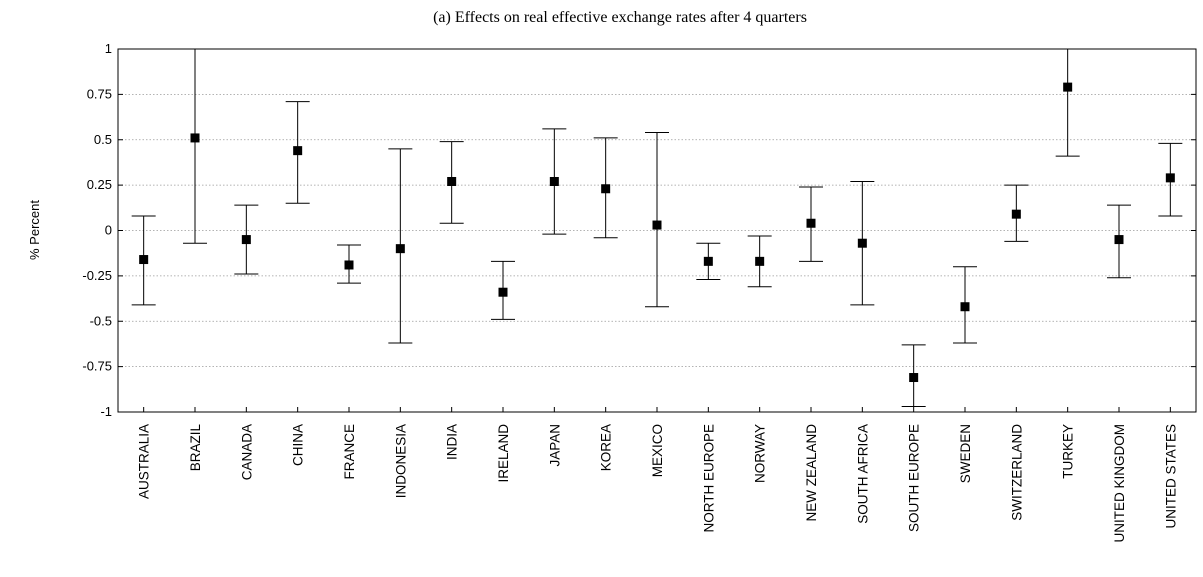 The width and height of the screenshot is (1203, 577). What do you see at coordinates (862, 474) in the screenshot?
I see `x-tick-label: SOUTH AFRICA` at bounding box center [862, 474].